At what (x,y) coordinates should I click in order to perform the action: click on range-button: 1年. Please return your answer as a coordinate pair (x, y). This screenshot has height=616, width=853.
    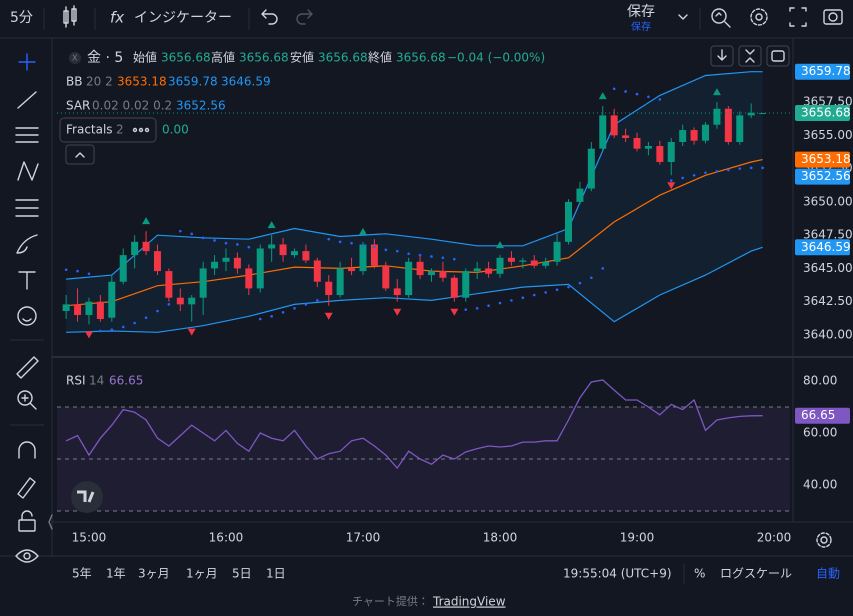
    Looking at the image, I should click on (116, 574).